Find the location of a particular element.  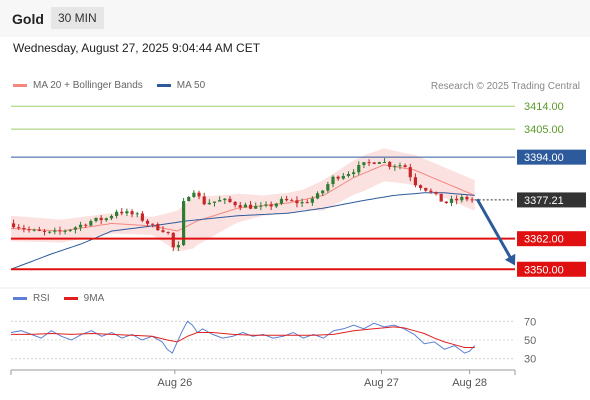

level-label: 3405.00 is located at coordinates (544, 130).